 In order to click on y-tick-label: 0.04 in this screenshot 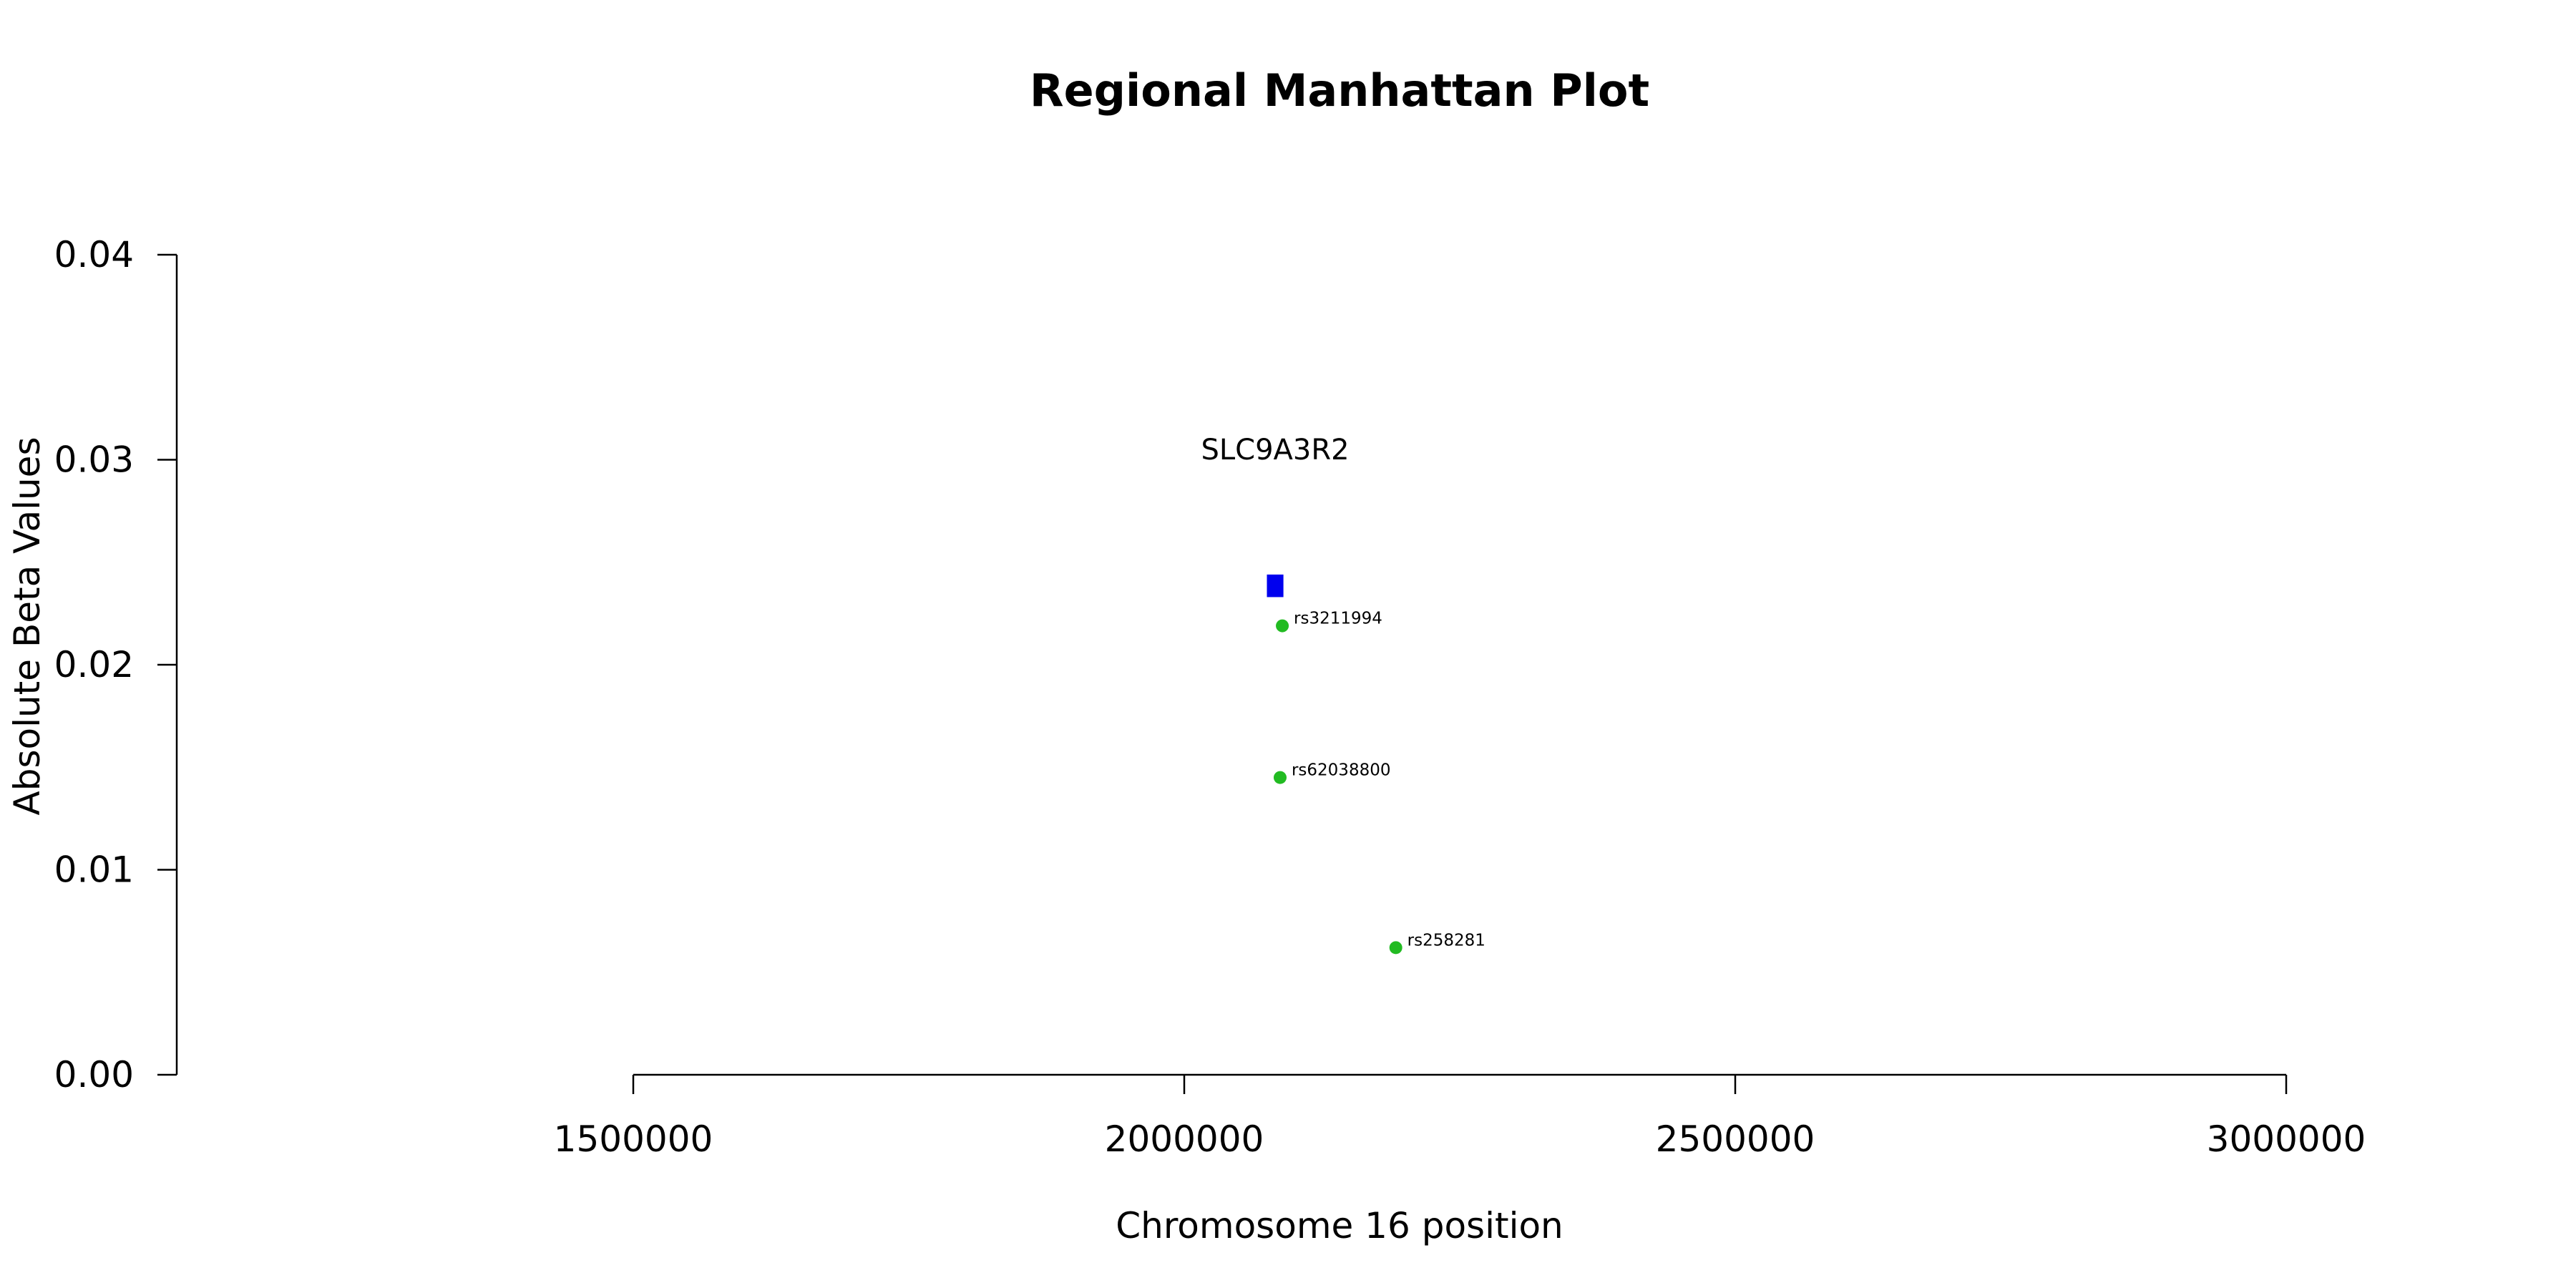, I will do `click(94, 254)`.